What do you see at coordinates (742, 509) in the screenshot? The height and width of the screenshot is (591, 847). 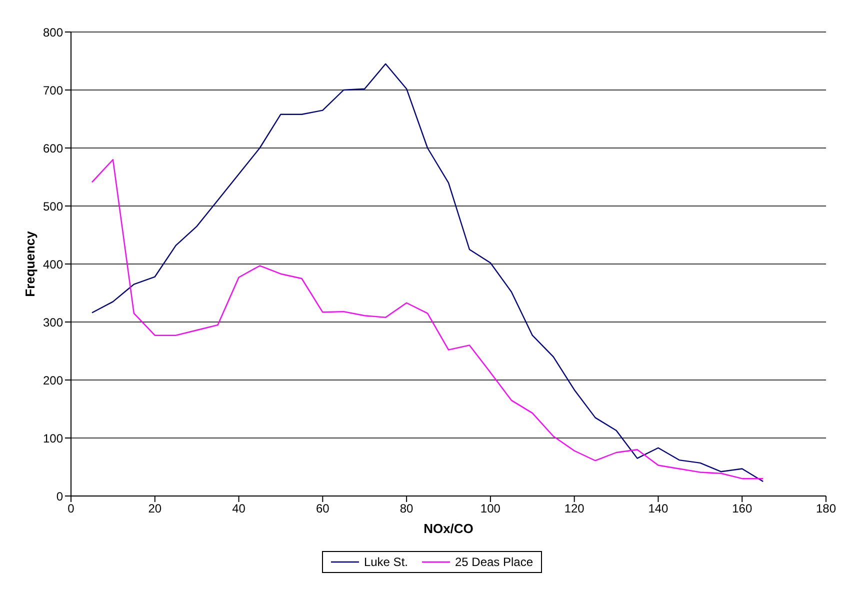 I see `x-tick-label: 160` at bounding box center [742, 509].